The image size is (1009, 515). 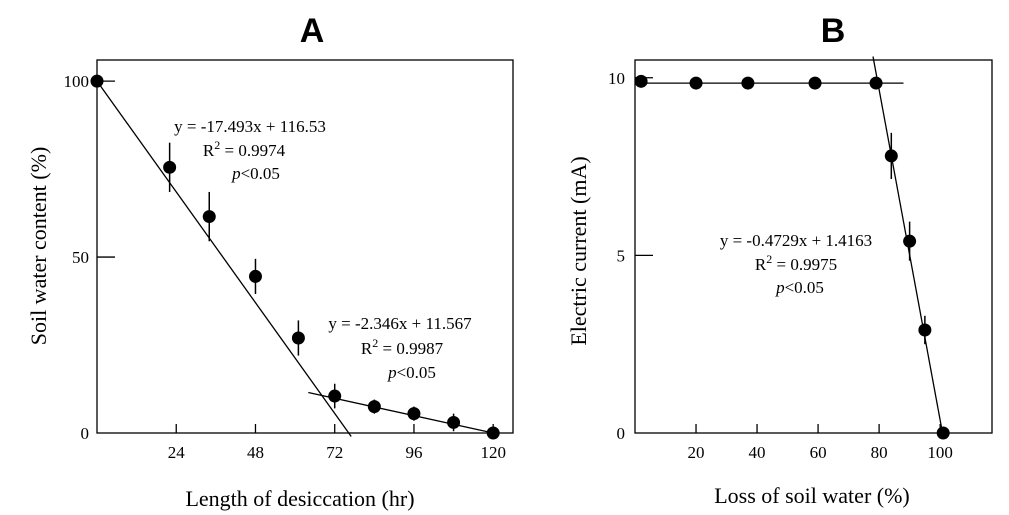 I want to click on x-tick-label: 40, so click(x=757, y=452).